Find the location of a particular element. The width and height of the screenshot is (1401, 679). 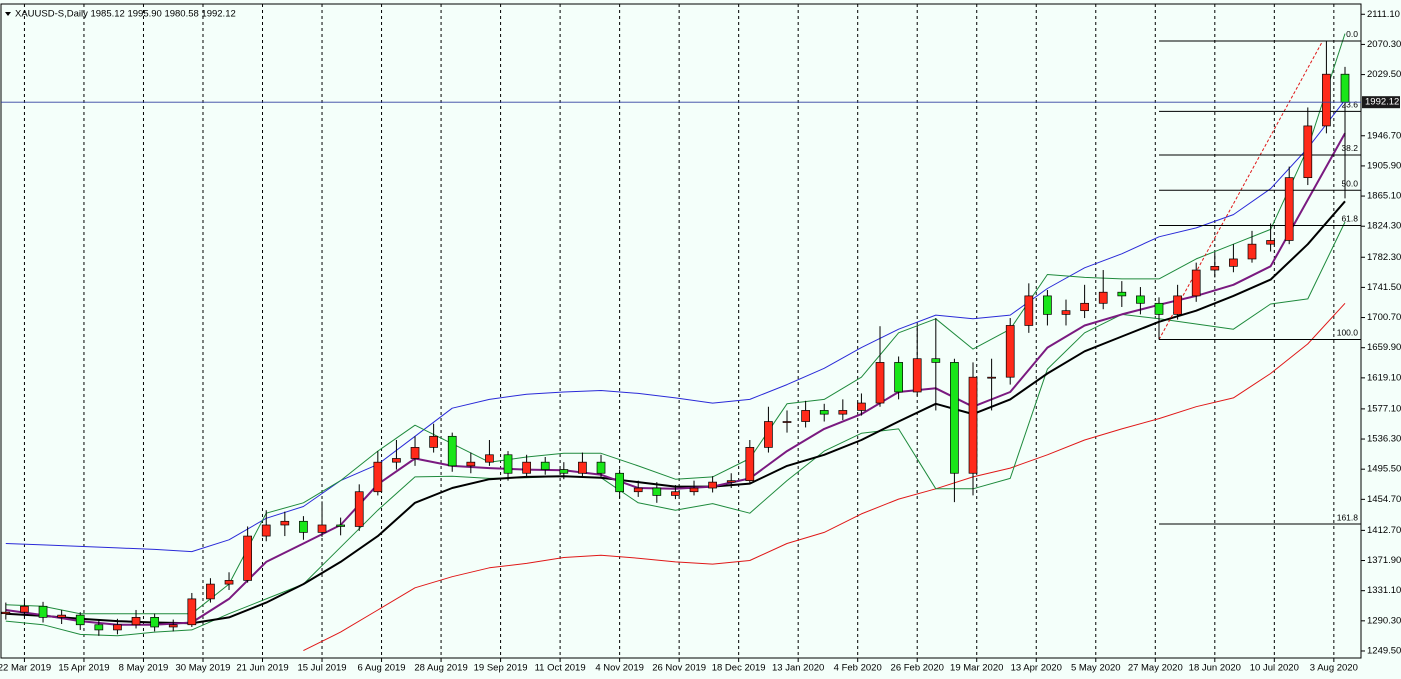

y-tick-label: 1577.10 is located at coordinates (1384, 408).